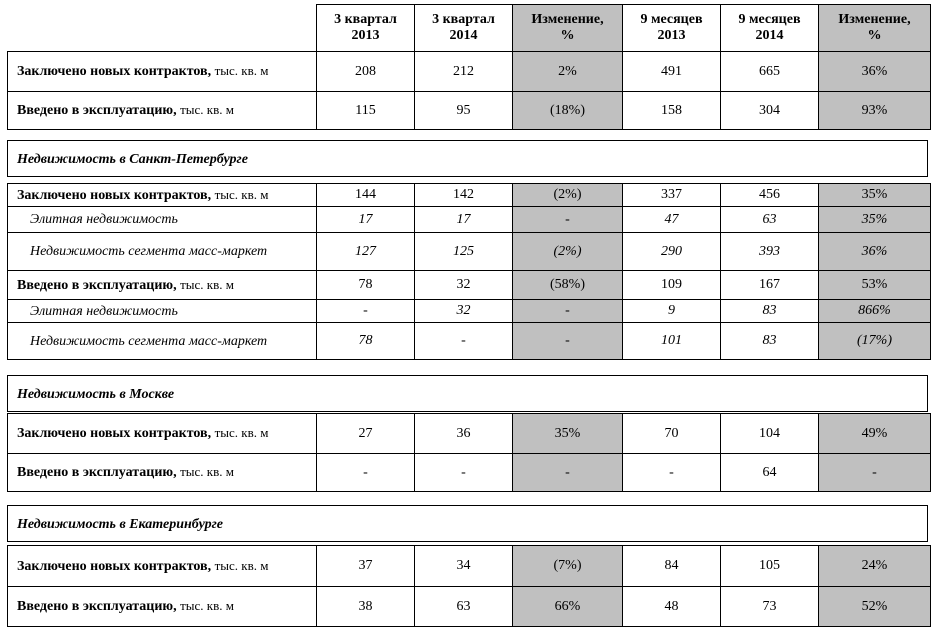 Image resolution: width=938 pixels, height=632 pixels. What do you see at coordinates (671, 341) in the screenshot?
I see `cell-value: 101` at bounding box center [671, 341].